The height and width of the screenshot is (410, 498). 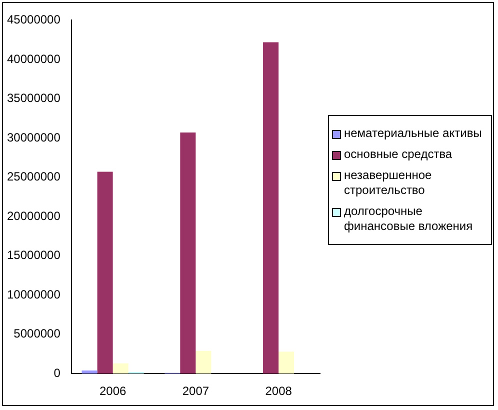 What do you see at coordinates (409, 219) in the screenshot?
I see `legend-label: долгосрочные финансовые вложения` at bounding box center [409, 219].